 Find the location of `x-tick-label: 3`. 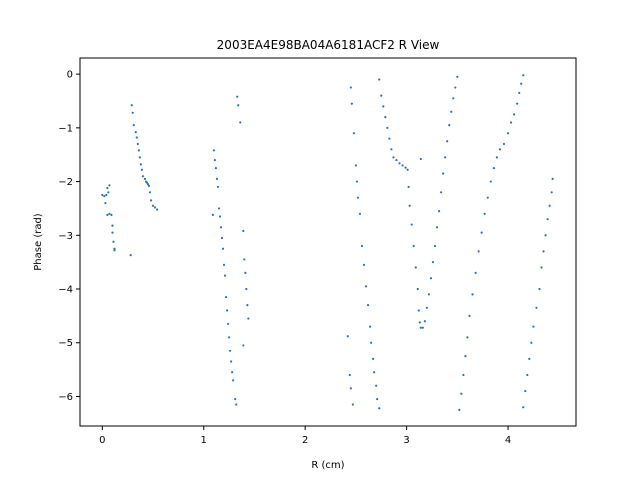

x-tick-label: 3 is located at coordinates (406, 440).